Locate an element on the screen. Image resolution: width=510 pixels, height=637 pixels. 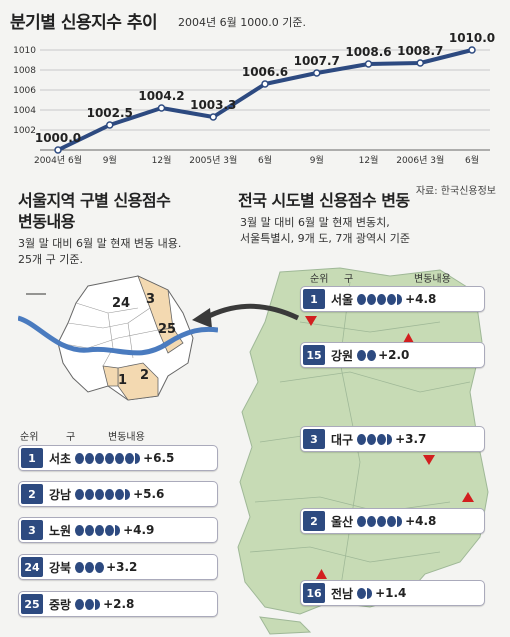
rank-row: 16 전남 +1.4 is located at coordinates (392, 593).